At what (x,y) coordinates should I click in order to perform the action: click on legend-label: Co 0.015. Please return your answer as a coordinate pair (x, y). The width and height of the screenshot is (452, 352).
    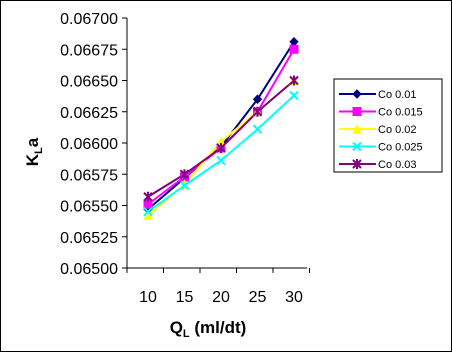
    Looking at the image, I should click on (400, 113).